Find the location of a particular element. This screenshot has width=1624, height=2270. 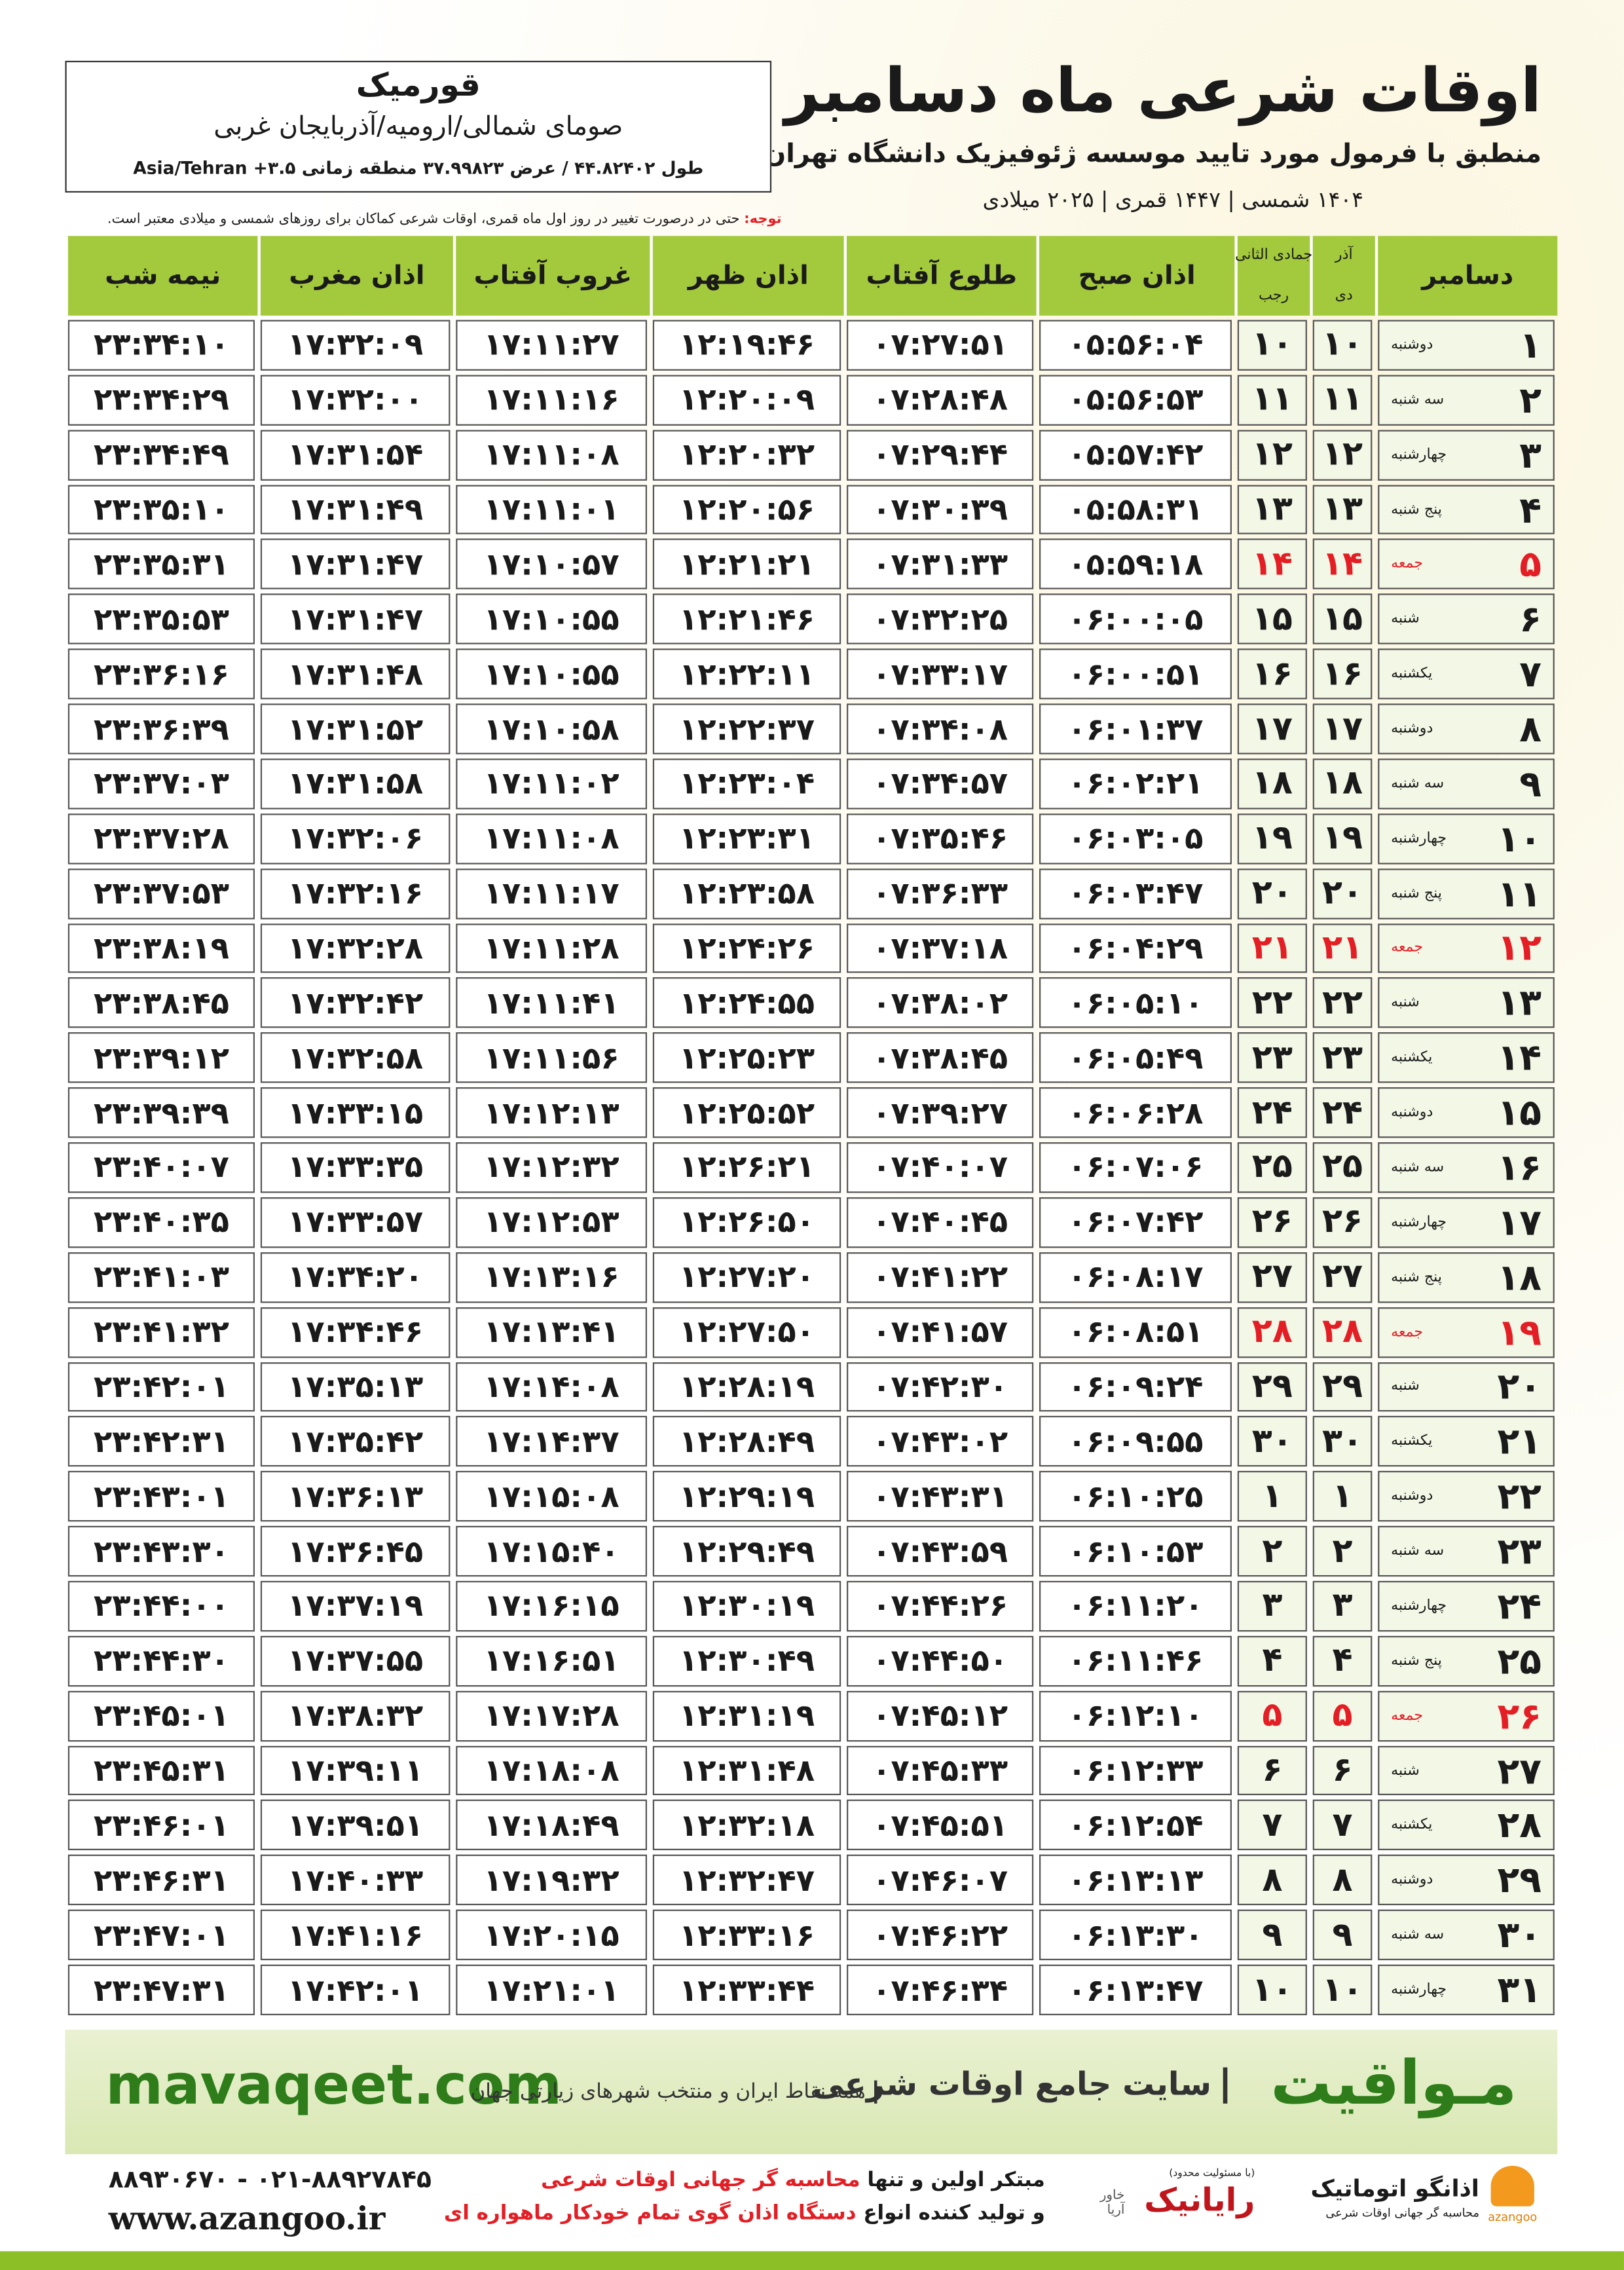

time: ۰۷:۲۷:۵۱ is located at coordinates (940, 345).